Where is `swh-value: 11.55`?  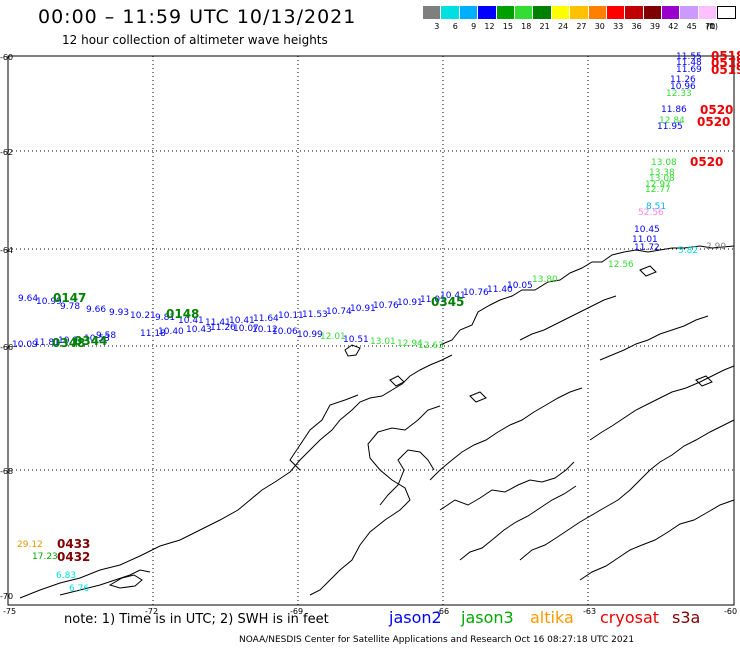 swh-value: 11.55 is located at coordinates (689, 57).